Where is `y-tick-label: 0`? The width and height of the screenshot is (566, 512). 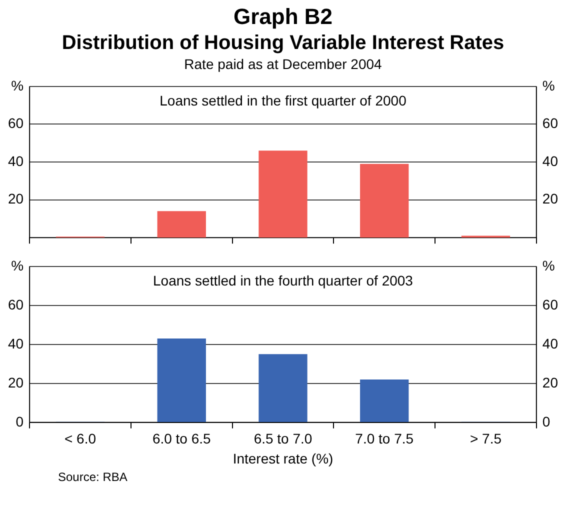
y-tick-label: 0 is located at coordinates (20, 421).